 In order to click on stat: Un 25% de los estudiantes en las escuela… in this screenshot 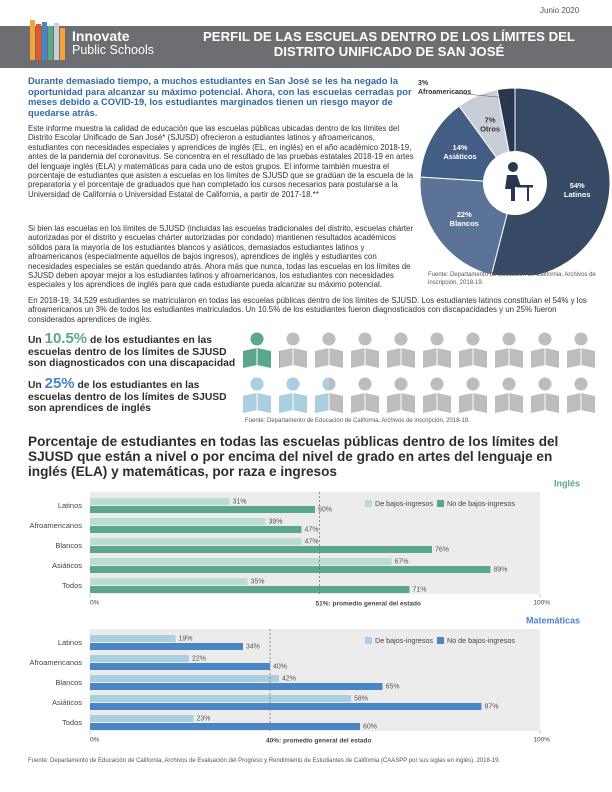, I will do `click(134, 395)`.